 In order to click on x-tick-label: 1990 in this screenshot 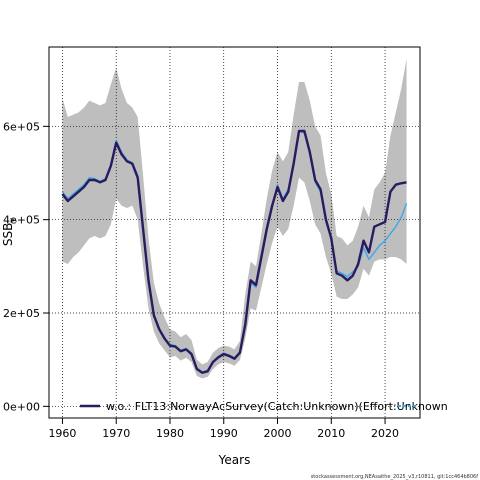, I will do `click(224, 433)`.